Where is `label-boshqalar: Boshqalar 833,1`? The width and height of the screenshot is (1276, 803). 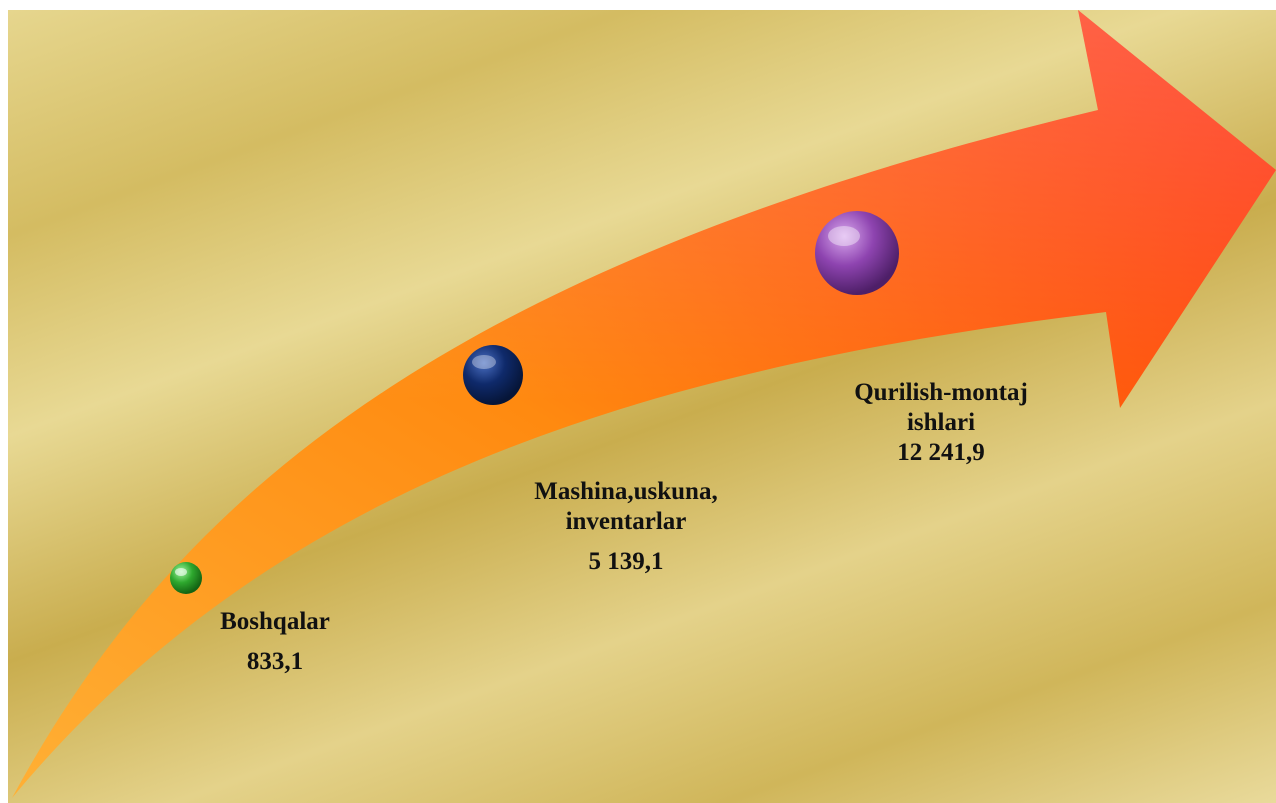
label-boshqalar: Boshqalar 833,1 is located at coordinates (275, 642).